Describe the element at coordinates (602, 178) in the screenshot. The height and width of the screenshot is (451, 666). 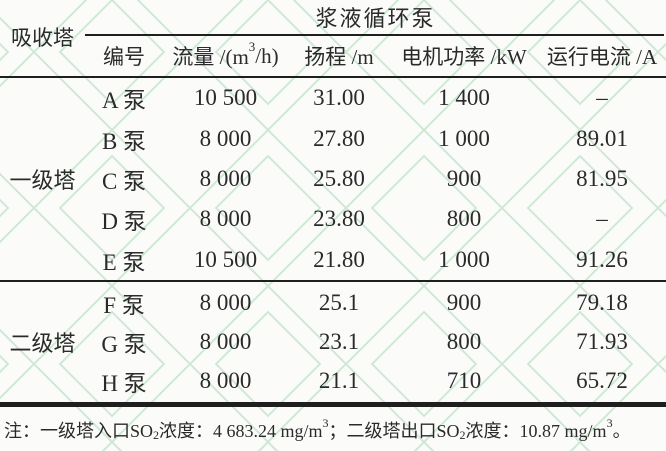
I see `cell-current: 81.95` at that location.